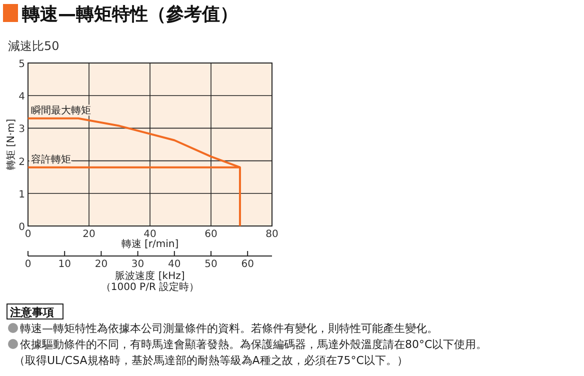 The image size is (584, 376). I want to click on x2-tick-label: 10, so click(64, 264).